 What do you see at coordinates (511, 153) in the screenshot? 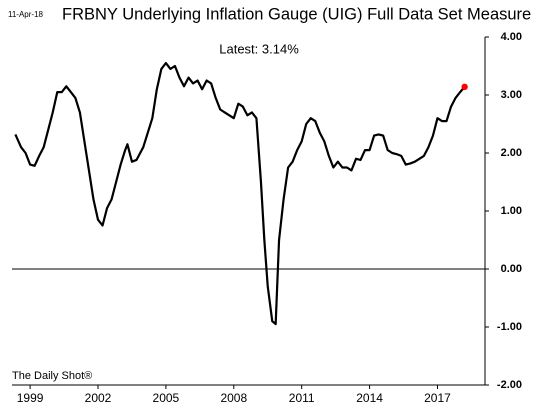
I see `y-tick-label: 2.00` at bounding box center [511, 153].